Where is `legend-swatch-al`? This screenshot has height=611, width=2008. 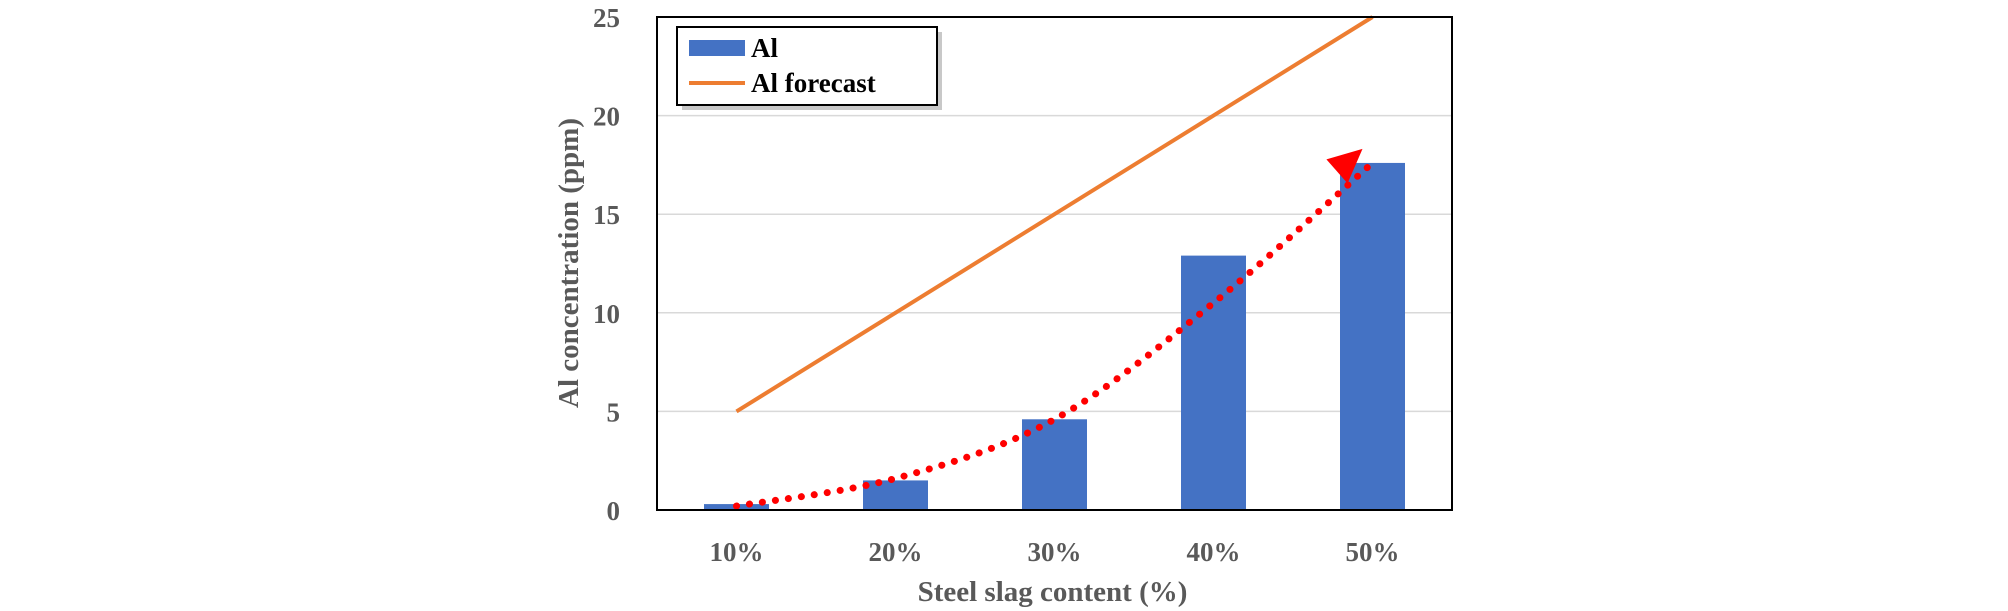 legend-swatch-al is located at coordinates (717, 48).